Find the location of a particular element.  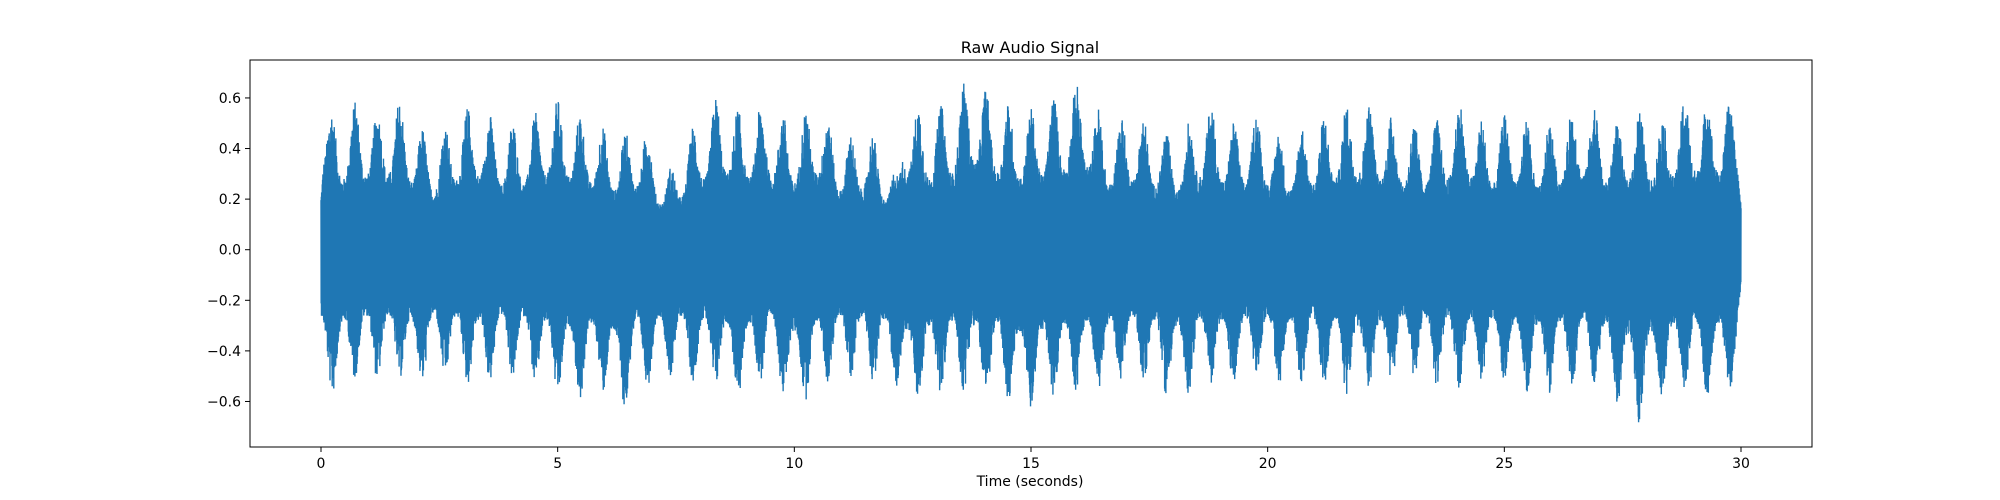

y-tick-label: −0.2 is located at coordinates (224, 301).